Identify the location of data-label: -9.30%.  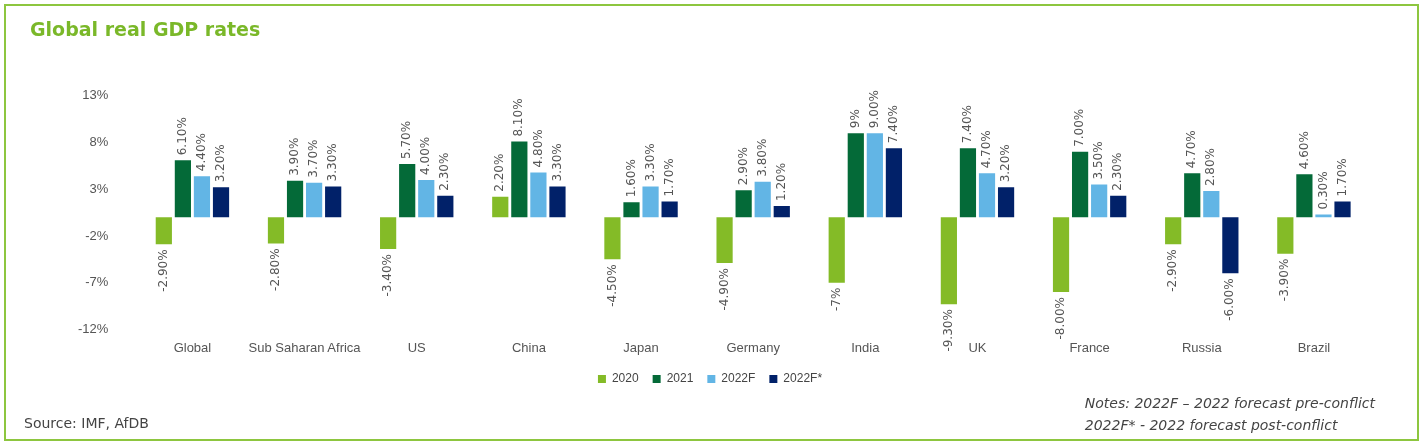
(948, 330).